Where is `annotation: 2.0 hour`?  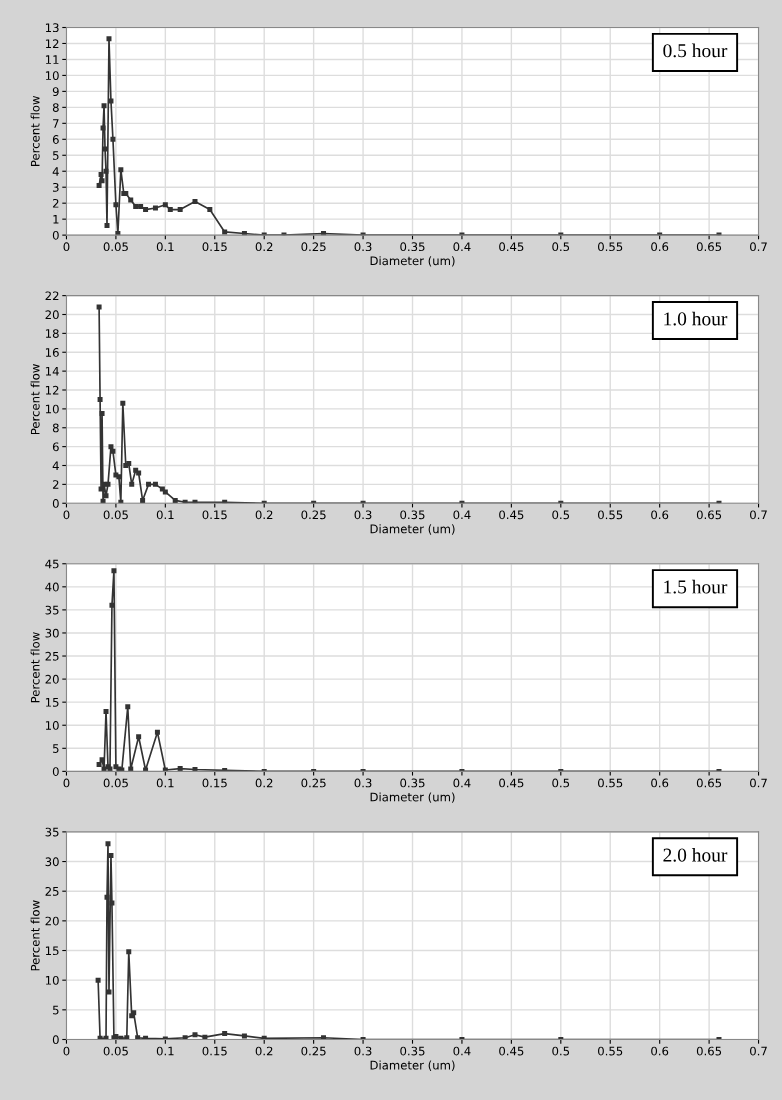
annotation: 2.0 hour is located at coordinates (695, 854).